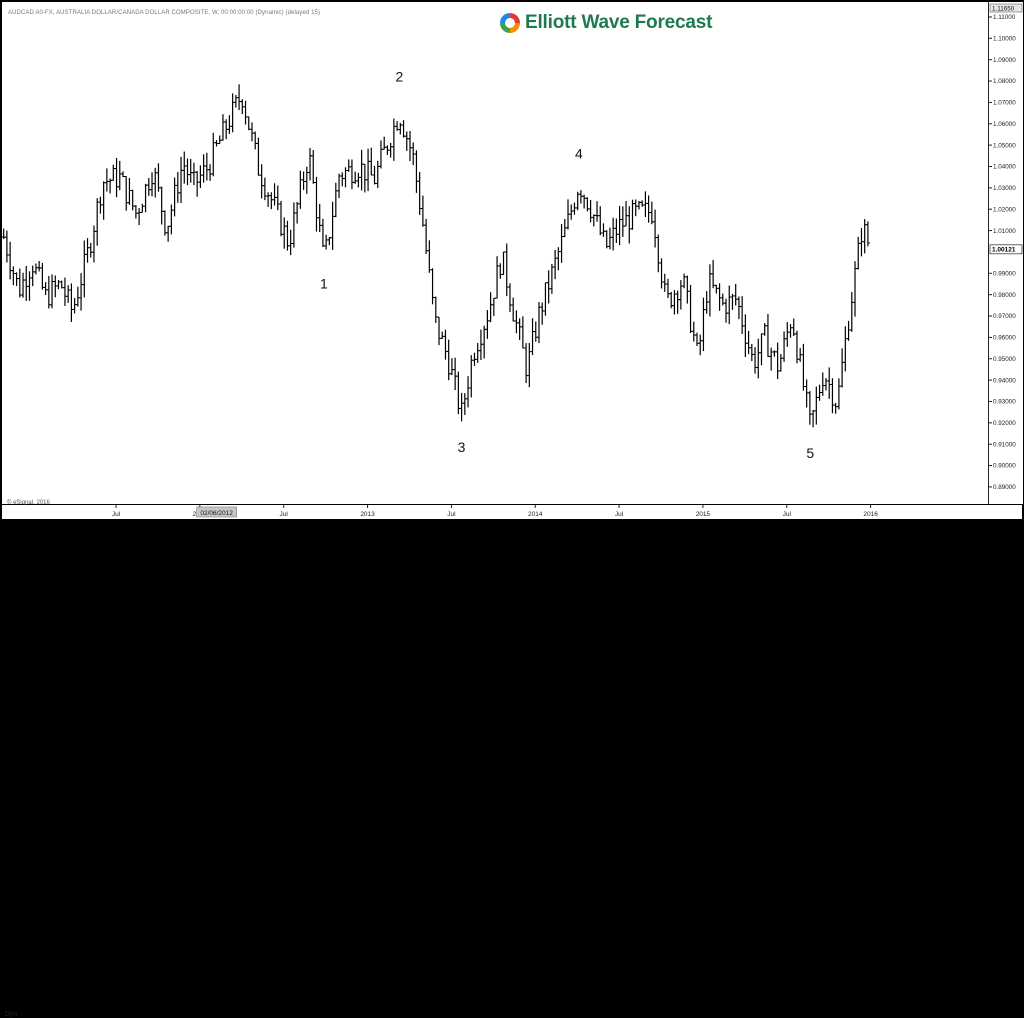 Image resolution: width=1024 pixels, height=1018 pixels. I want to click on y-tick-label: 0.91000, so click(1004, 444).